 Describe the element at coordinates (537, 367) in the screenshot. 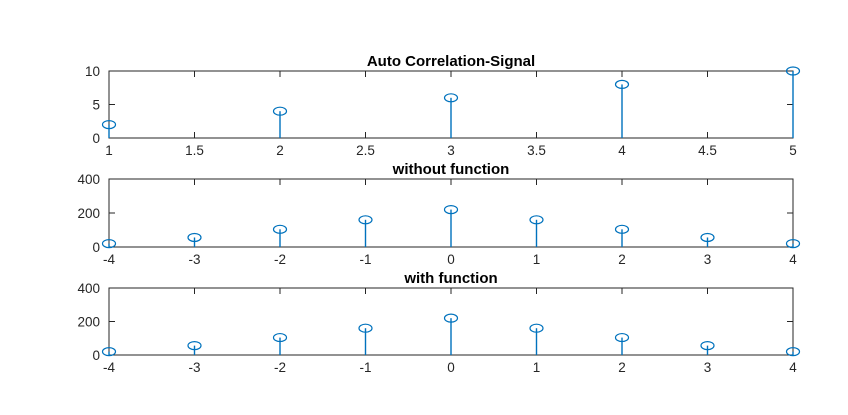

I see `plot3-xtick-label: 1` at that location.